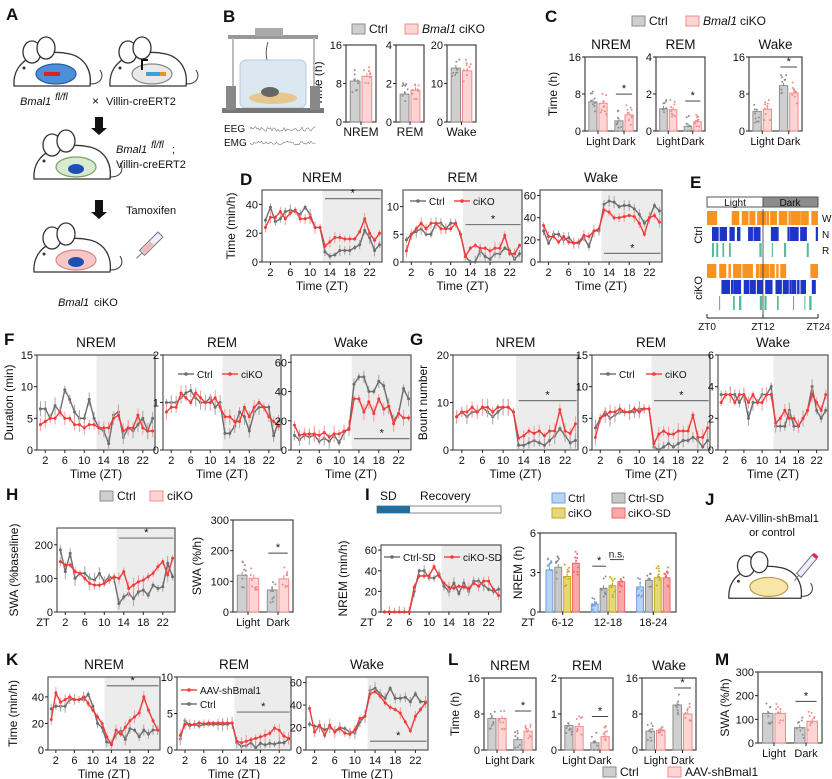 Image resolution: width=832 pixels, height=779 pixels. Describe the element at coordinates (336, 46) in the screenshot. I see `y-tick-label: 16` at that location.